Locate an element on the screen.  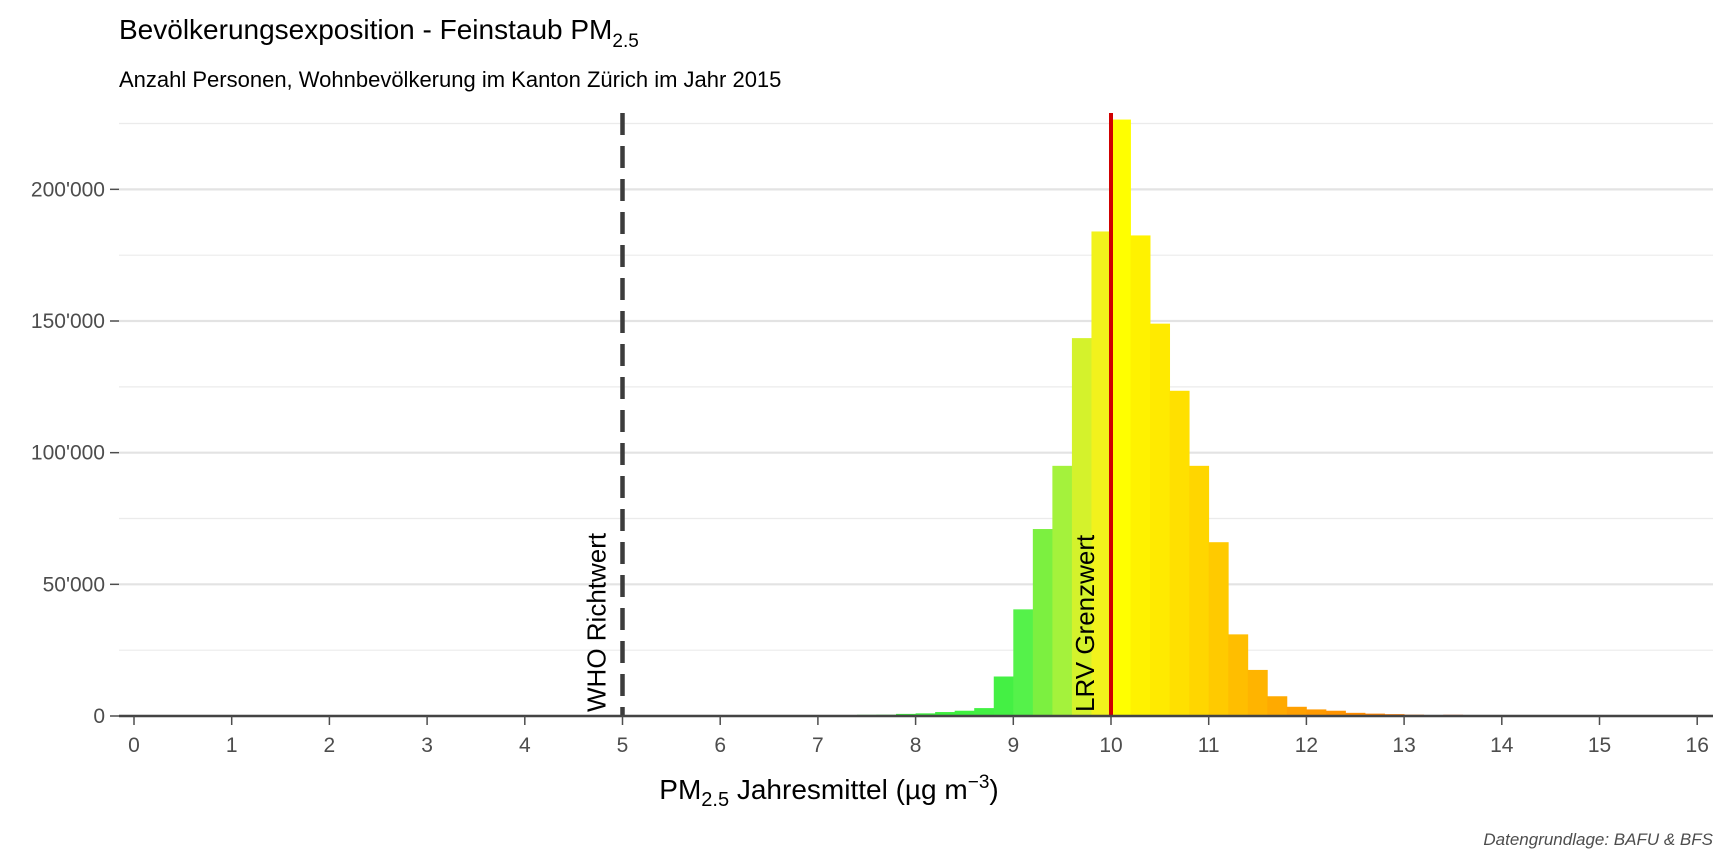
x-tick-label: 14 is located at coordinates (1502, 745).